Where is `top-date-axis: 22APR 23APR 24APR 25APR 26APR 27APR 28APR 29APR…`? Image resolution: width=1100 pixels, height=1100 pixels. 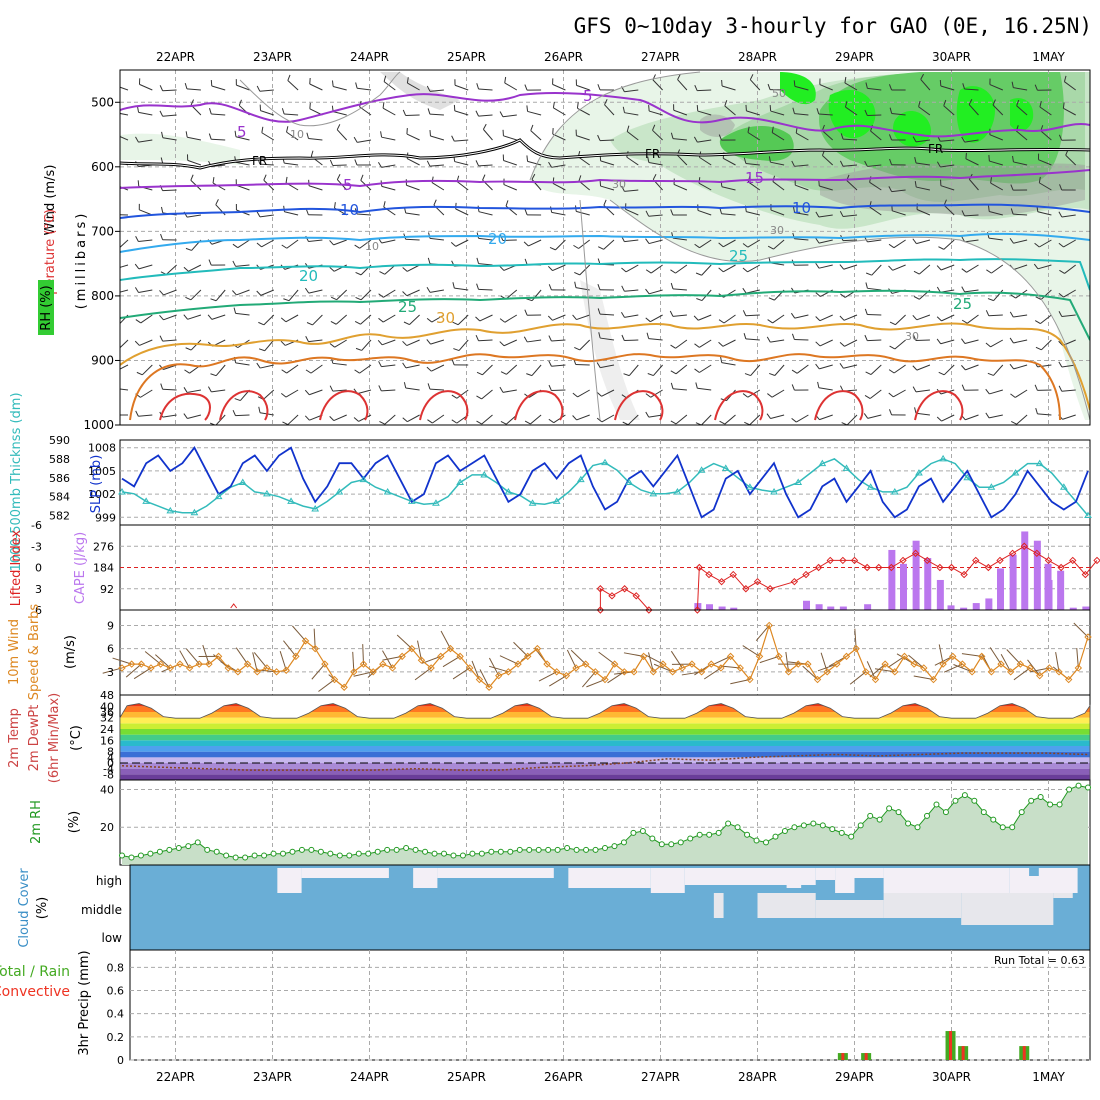 top-date-axis: 22APR 23APR 24APR 25APR 26APR 27APR 28APR 29APR… is located at coordinates (610, 57).